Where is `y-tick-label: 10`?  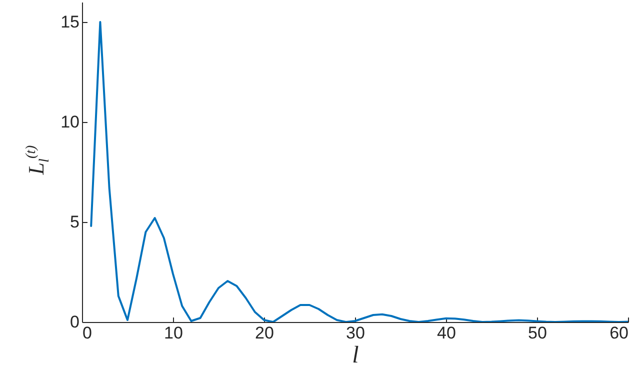 y-tick-label: 10 is located at coordinates (70, 122).